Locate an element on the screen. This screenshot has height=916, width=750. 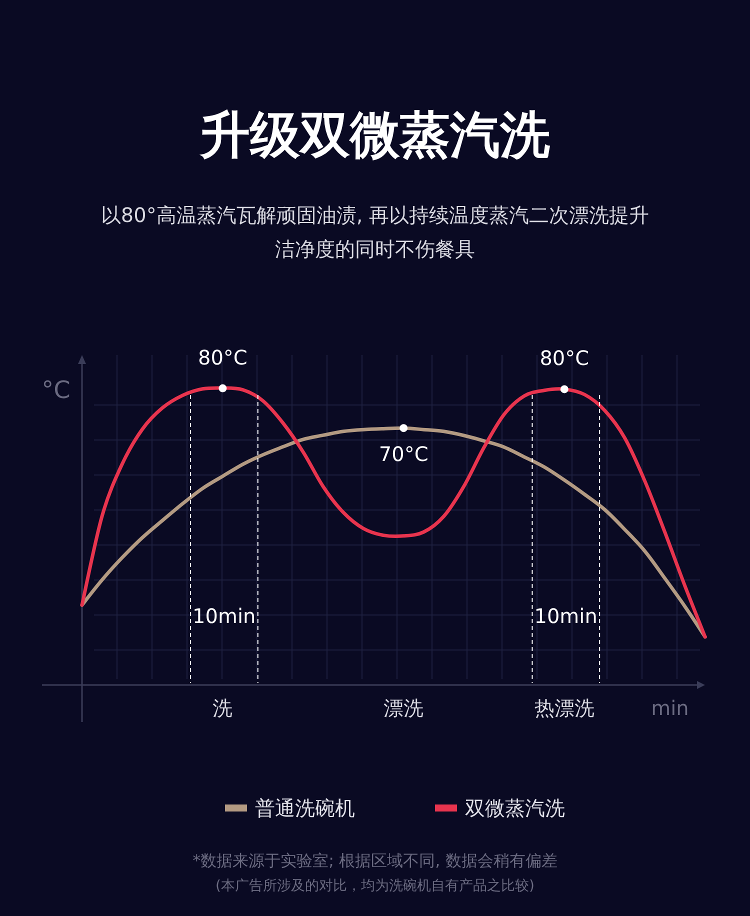
x-tick-label: 热漂洗 is located at coordinates (564, 708).